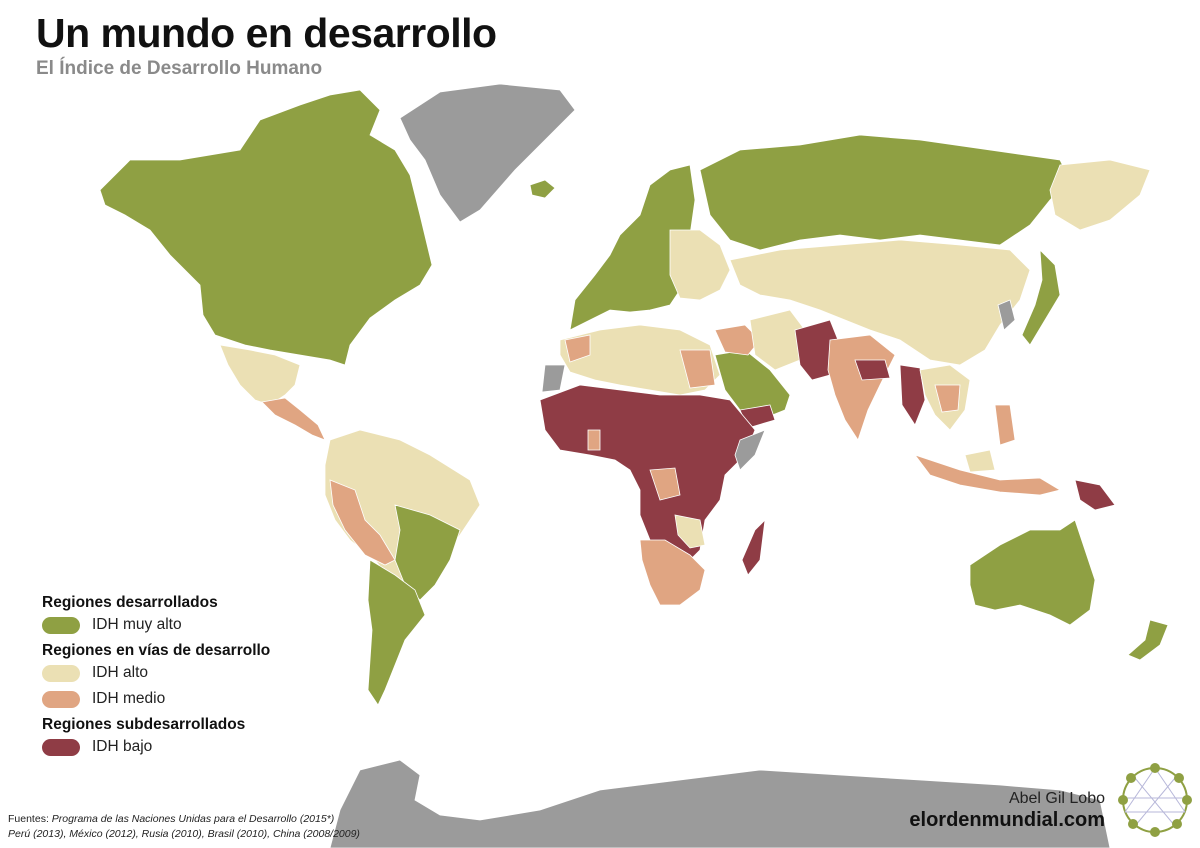 The height and width of the screenshot is (848, 1200). Describe the element at coordinates (179, 68) in the screenshot. I see `page-subtitle: El Índice de Desarrollo Humano` at that location.